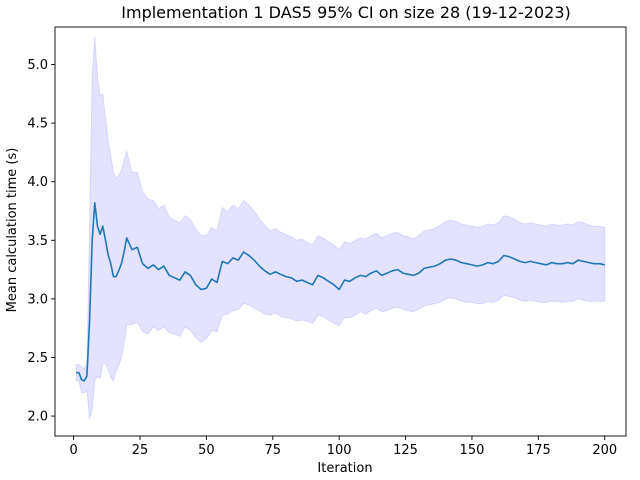  Describe the element at coordinates (405, 450) in the screenshot. I see `x-tick-label: 125` at that location.